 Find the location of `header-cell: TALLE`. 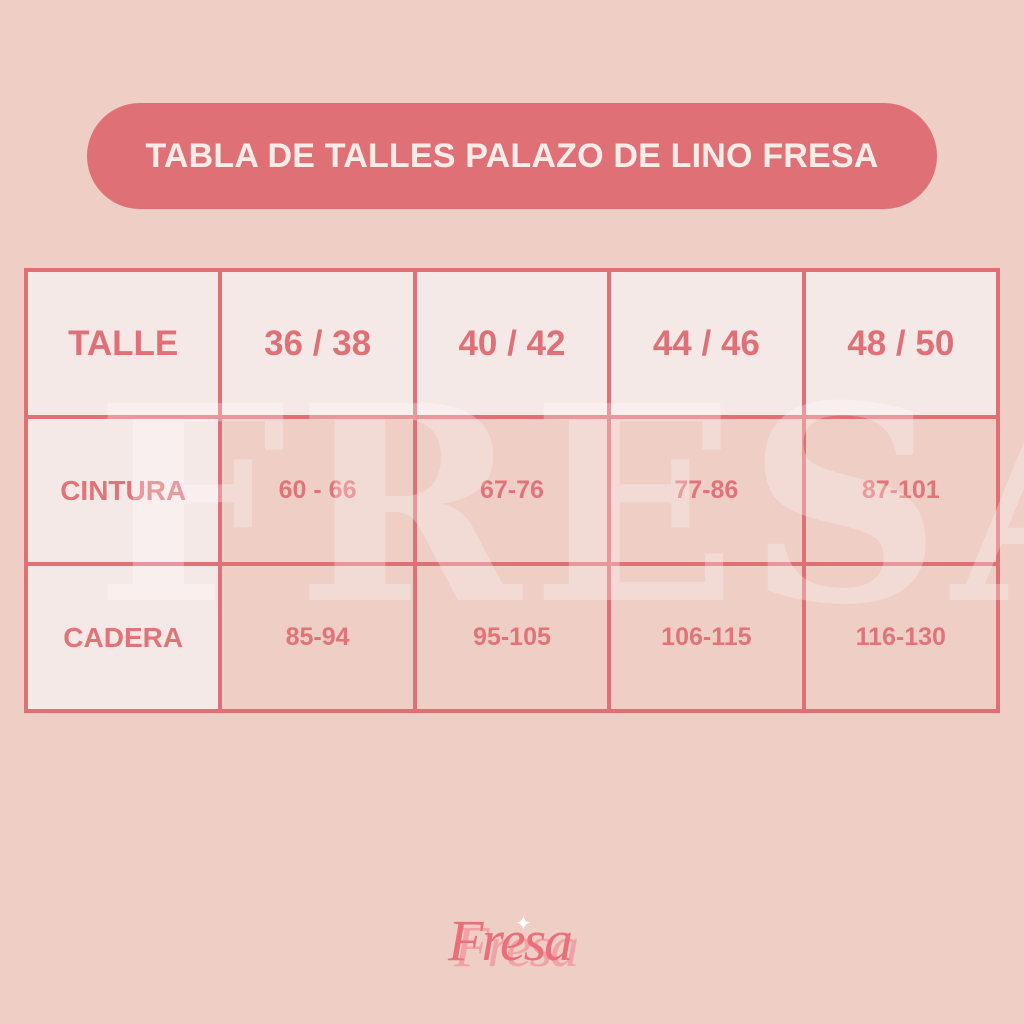

header-cell: TALLE is located at coordinates (123, 343).